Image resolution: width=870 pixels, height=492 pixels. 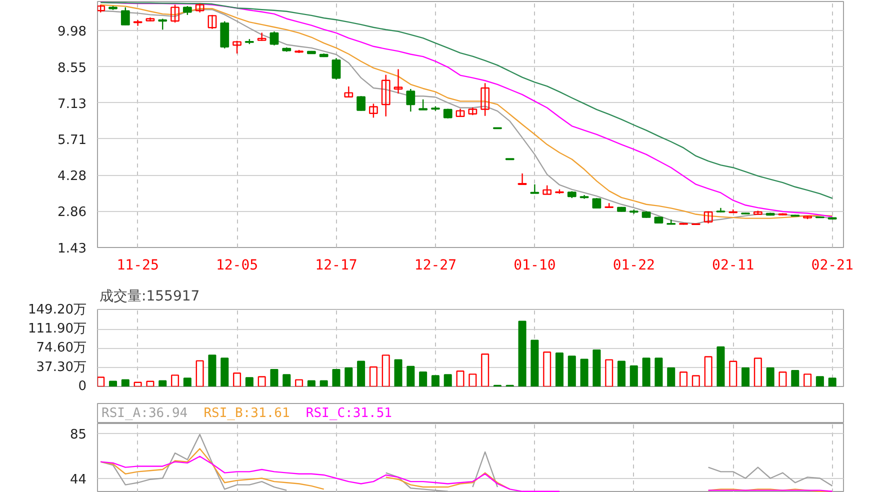 What do you see at coordinates (137, 266) in the screenshot?
I see `x-tick-label: 11-25` at bounding box center [137, 266].